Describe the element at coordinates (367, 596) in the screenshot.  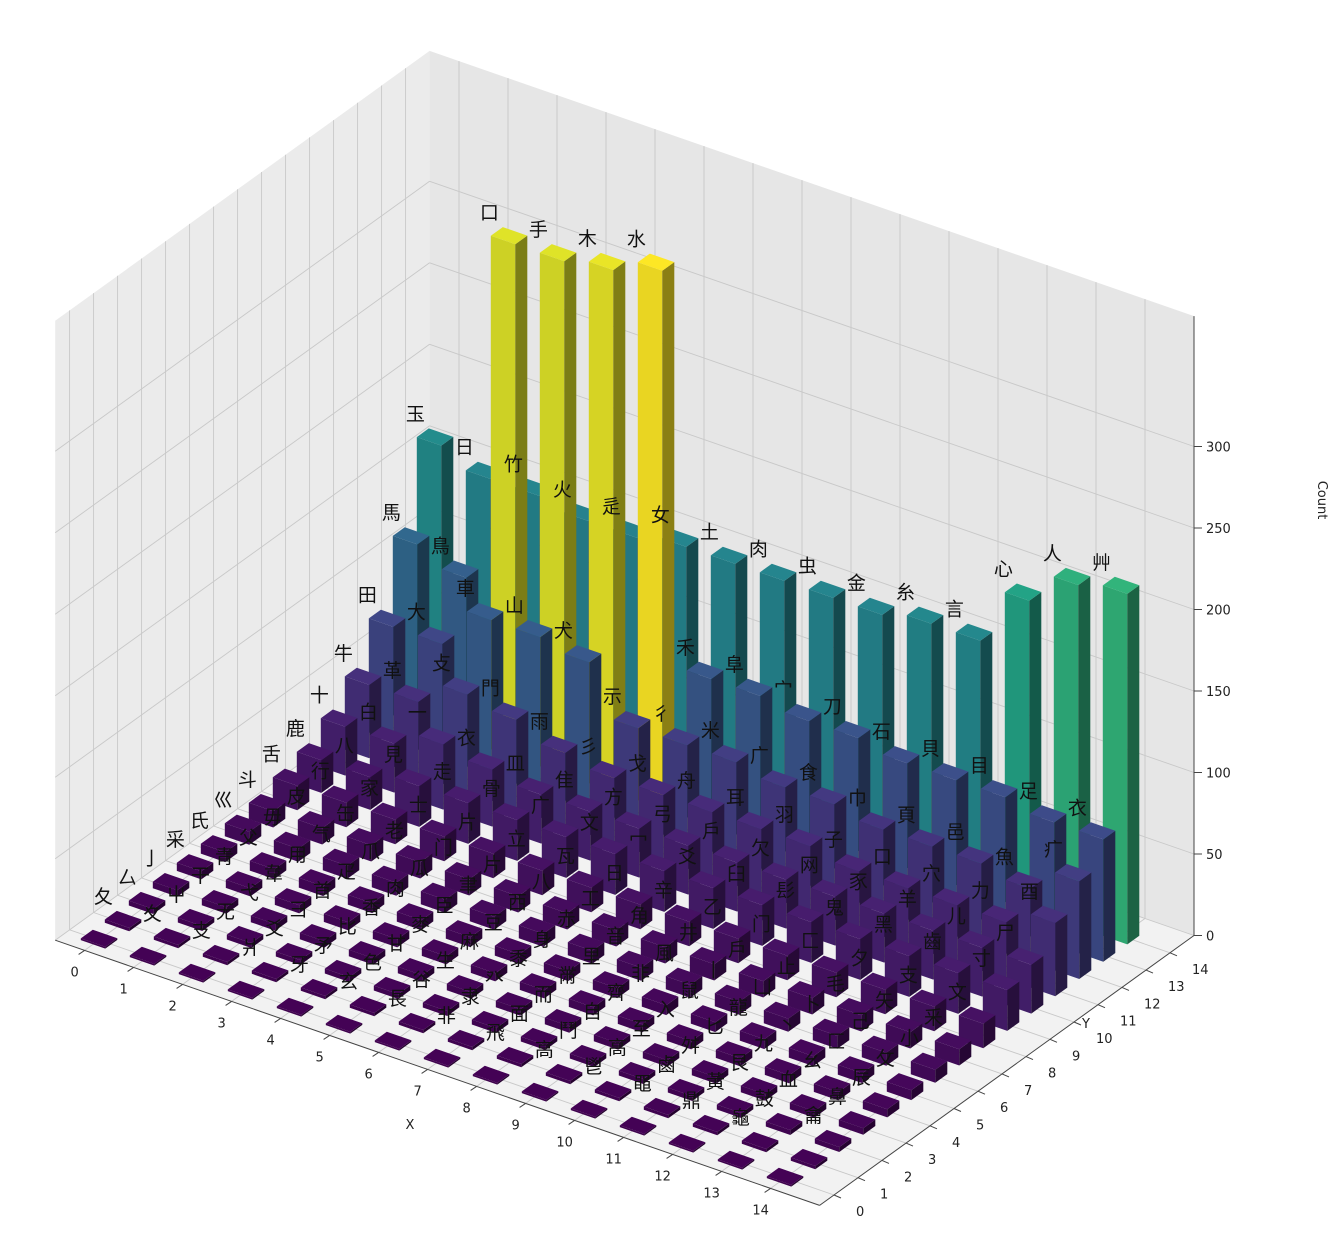
I see `bar-label: 田` at that location.